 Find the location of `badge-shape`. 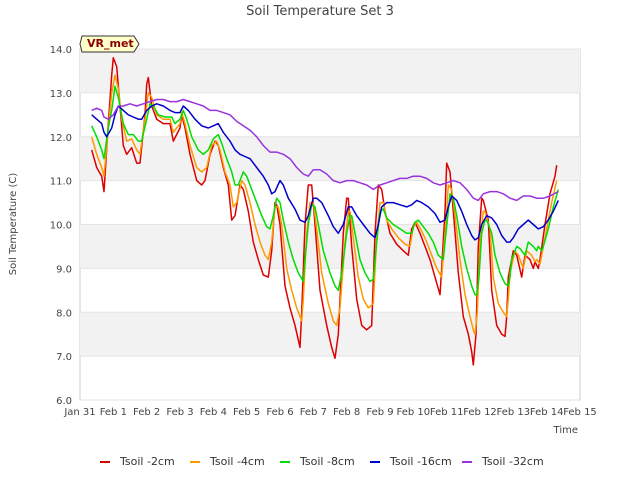

badge-shape is located at coordinates (109, 44).